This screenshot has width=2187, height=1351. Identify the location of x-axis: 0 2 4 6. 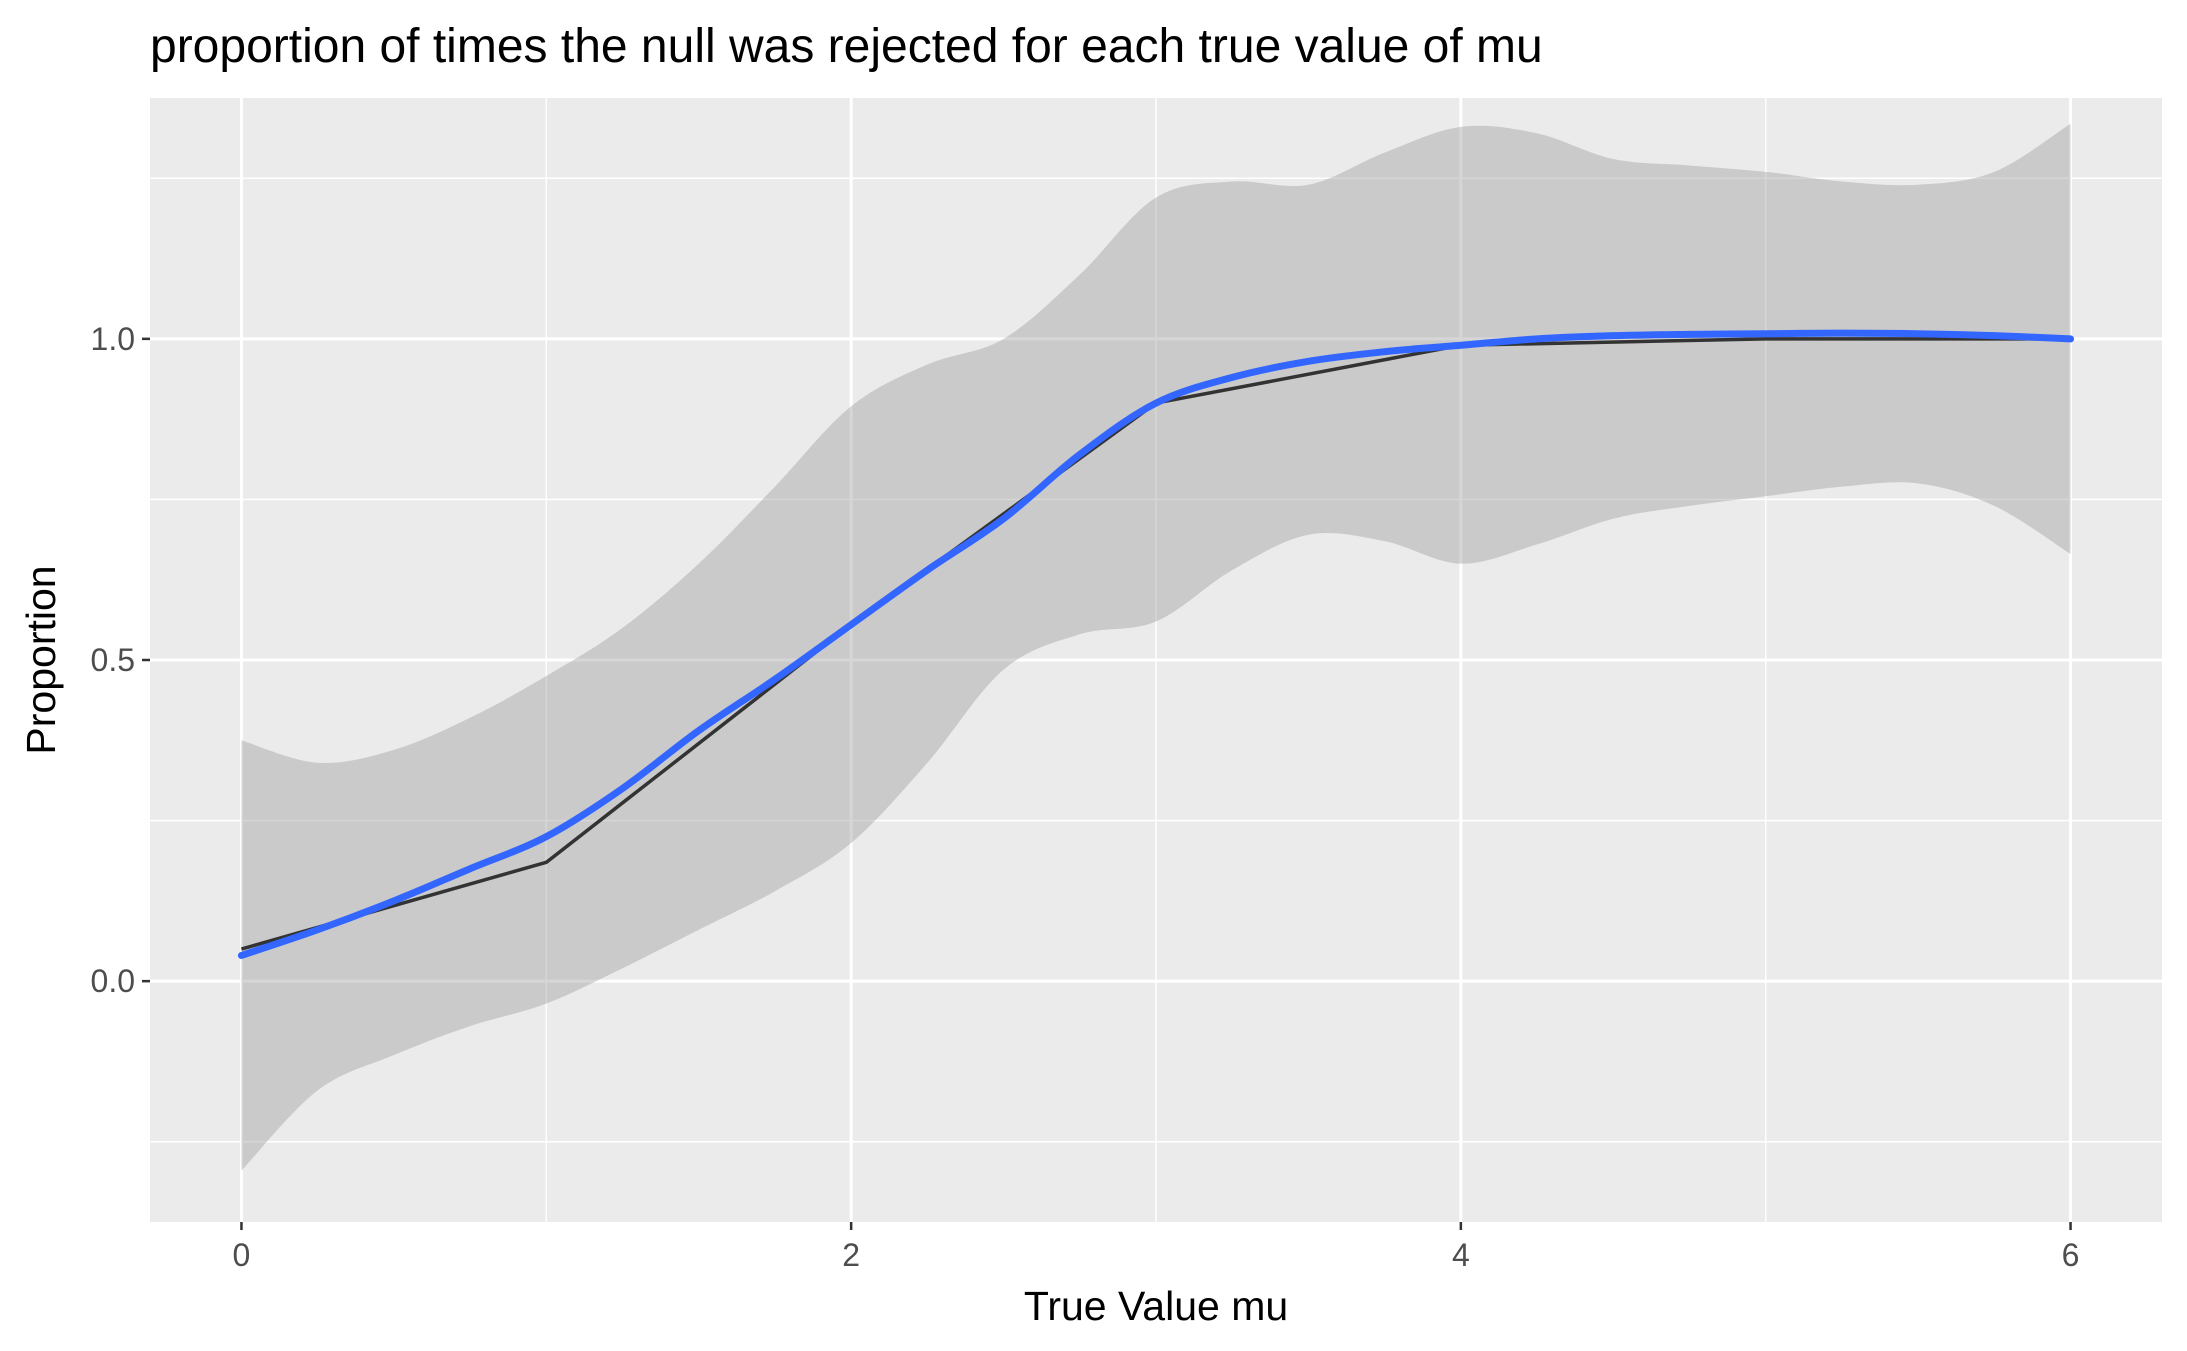
(1156, 1247).